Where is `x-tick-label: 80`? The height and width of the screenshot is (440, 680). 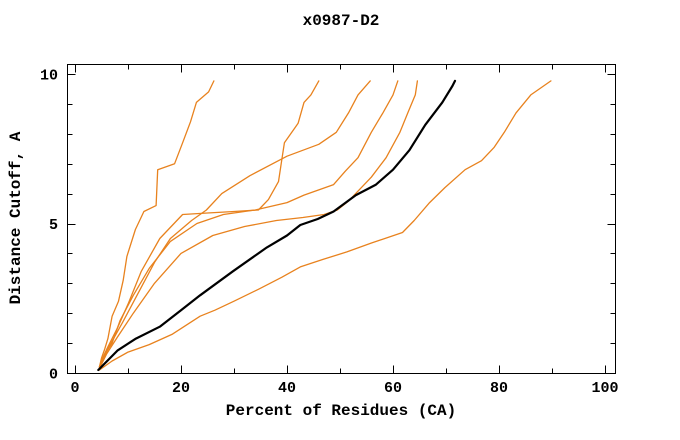
x-tick-label: 80 is located at coordinates (499, 388).